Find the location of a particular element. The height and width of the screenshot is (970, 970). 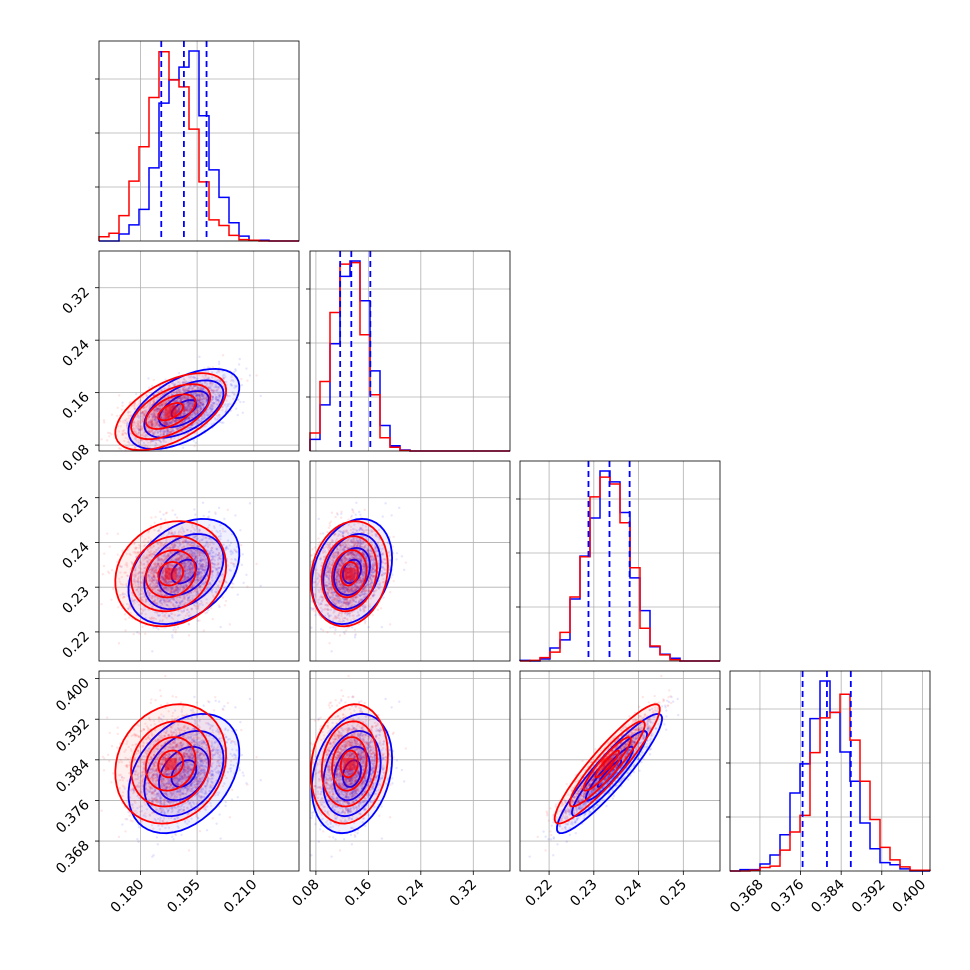

panel-body is located at coordinates (181, 577).